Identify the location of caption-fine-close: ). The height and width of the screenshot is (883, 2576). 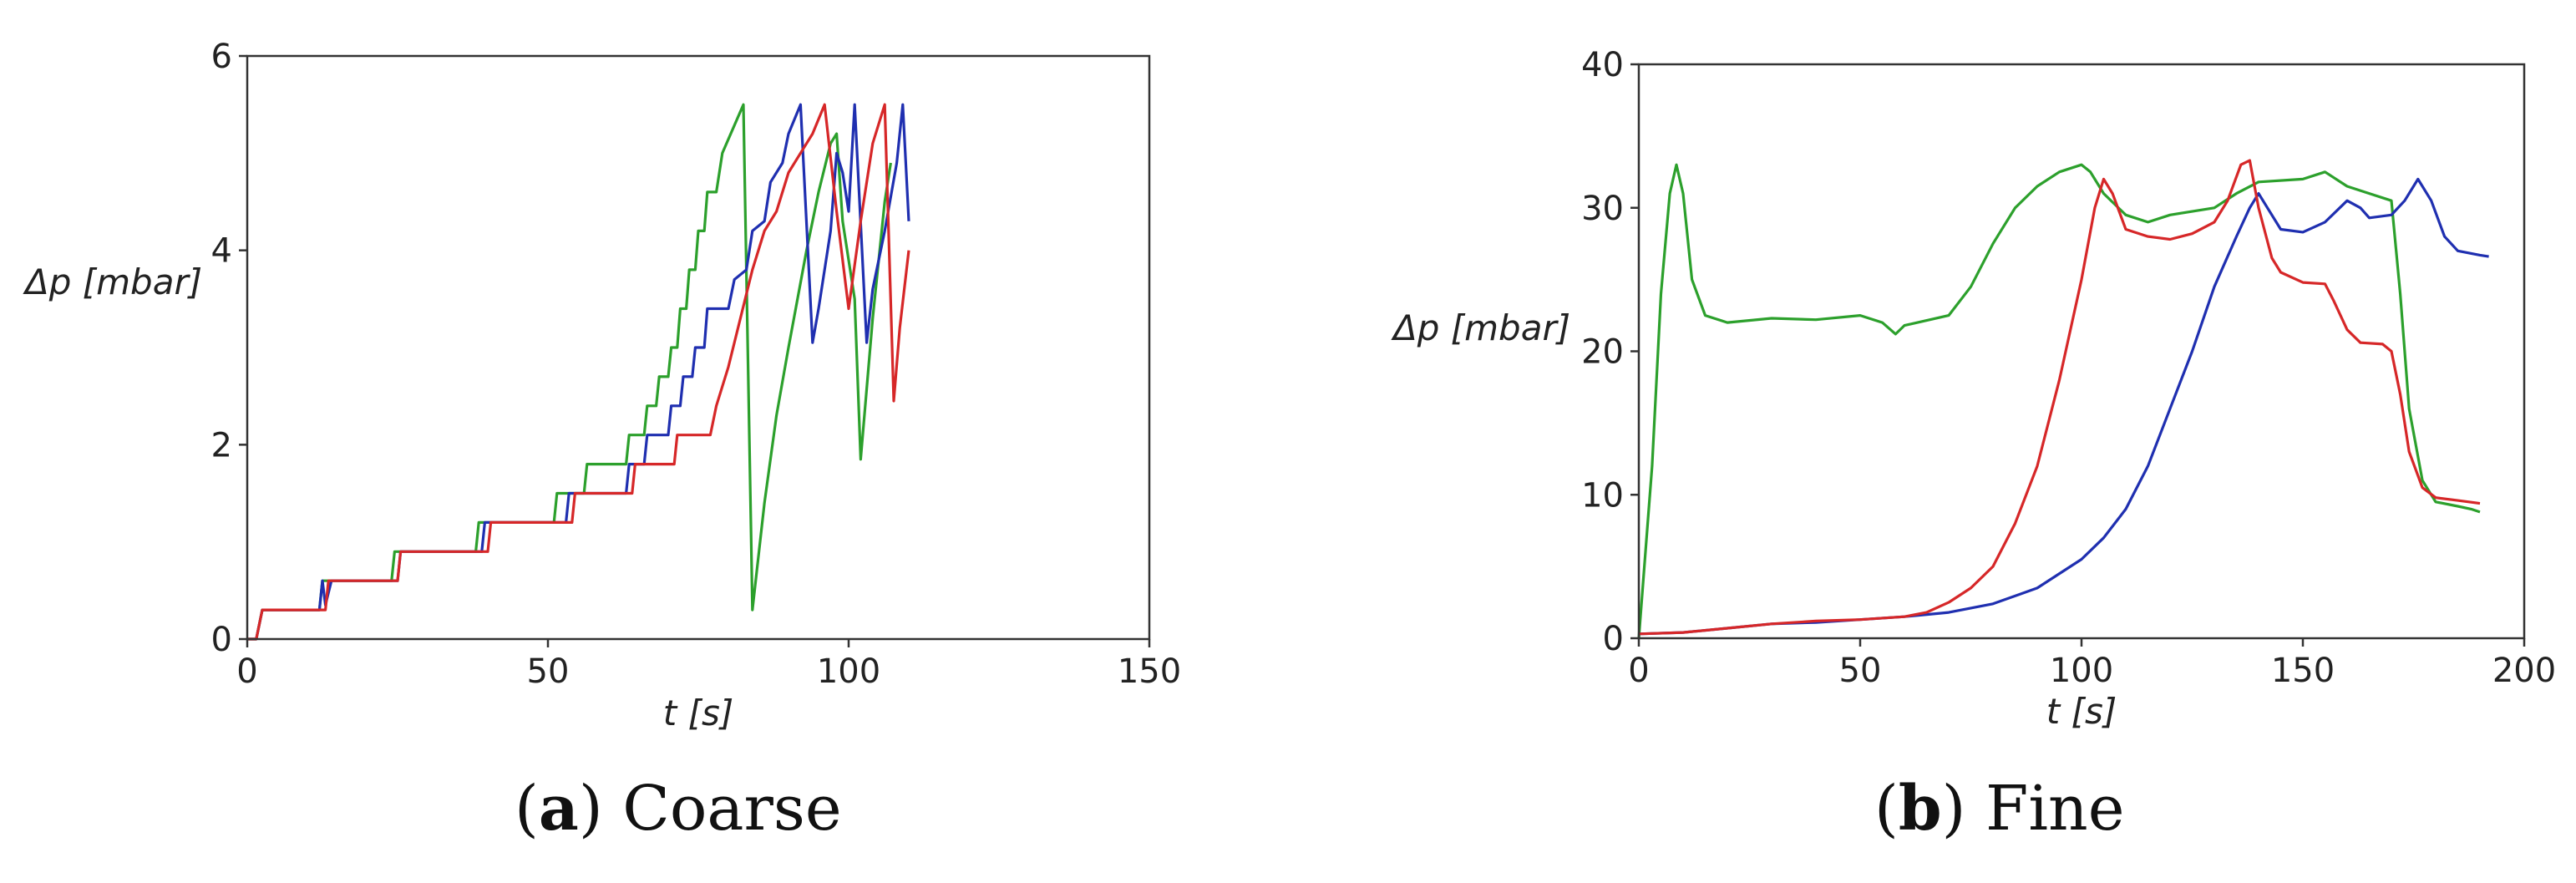
(1953, 809).